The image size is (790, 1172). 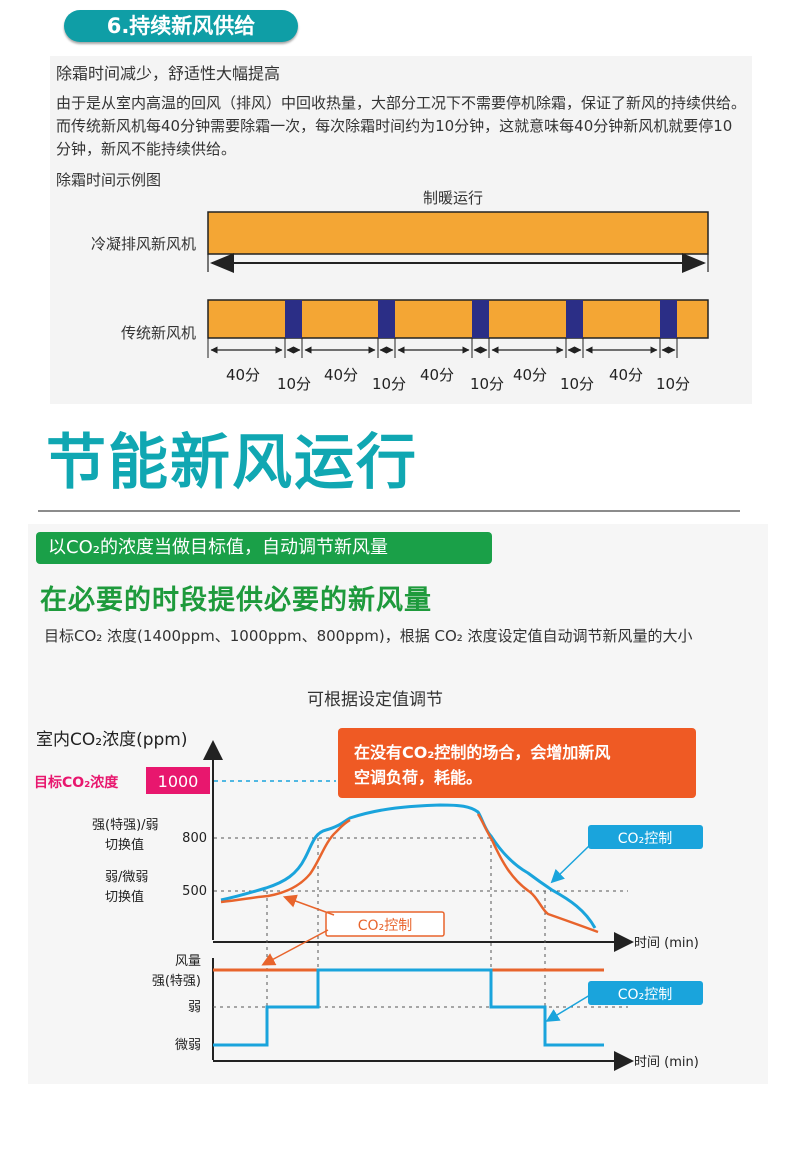 I want to click on target-value: 1000, so click(x=178, y=781).